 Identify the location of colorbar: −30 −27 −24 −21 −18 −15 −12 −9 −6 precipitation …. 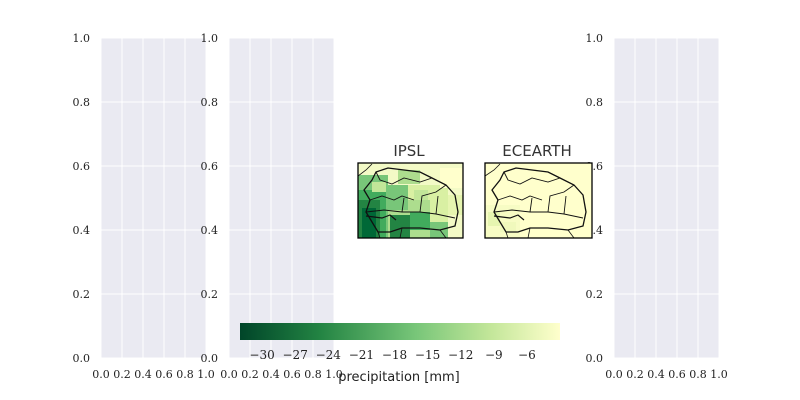
(400, 354).